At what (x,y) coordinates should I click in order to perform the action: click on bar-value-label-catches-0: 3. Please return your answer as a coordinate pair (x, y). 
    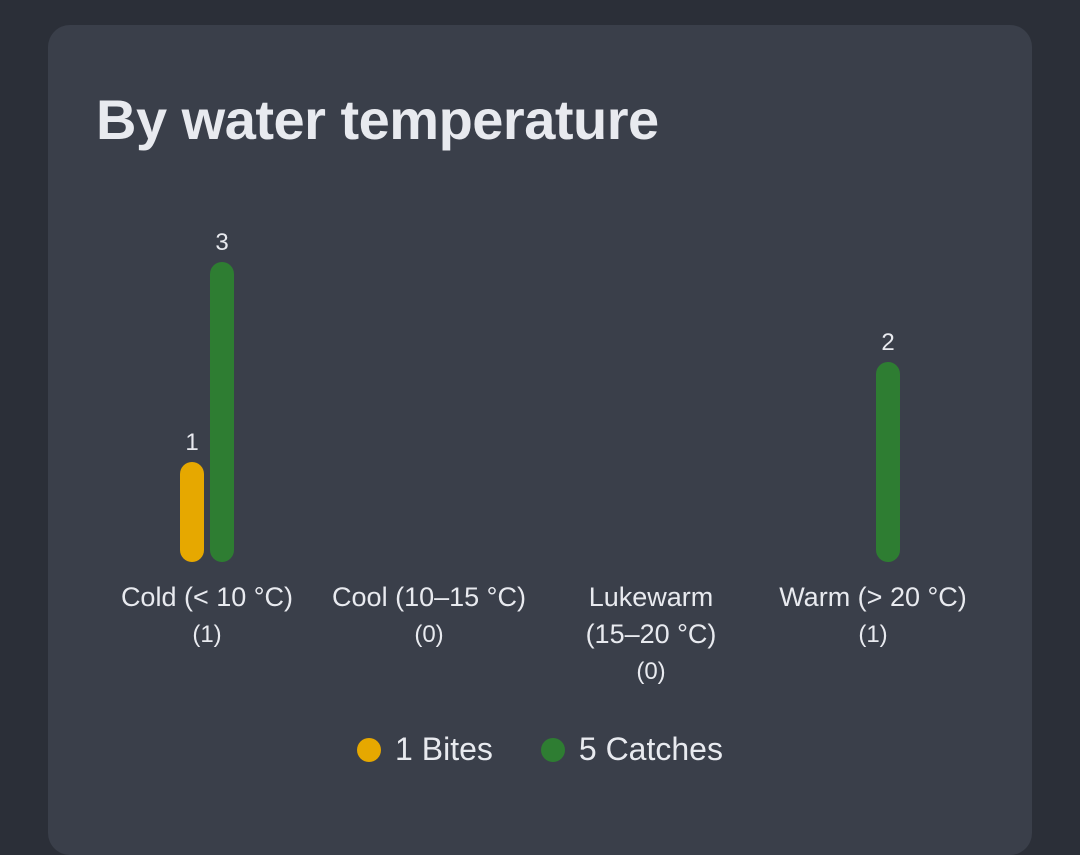
    Looking at the image, I should click on (221, 242).